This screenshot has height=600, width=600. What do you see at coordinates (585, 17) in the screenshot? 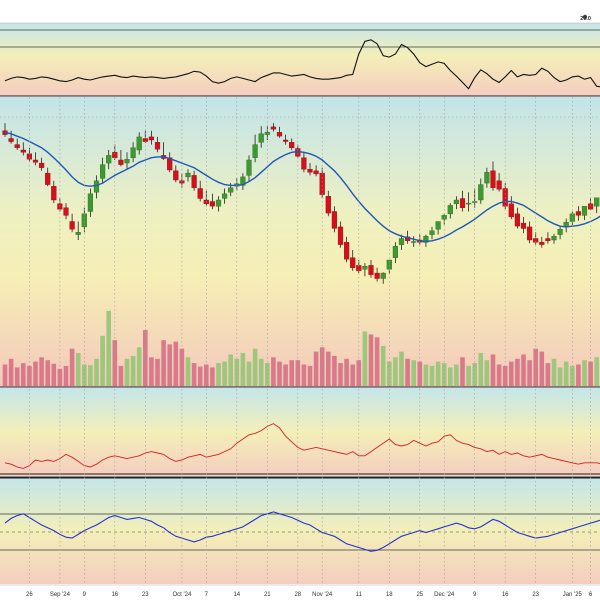
I see `x-icon` at bounding box center [585, 17].